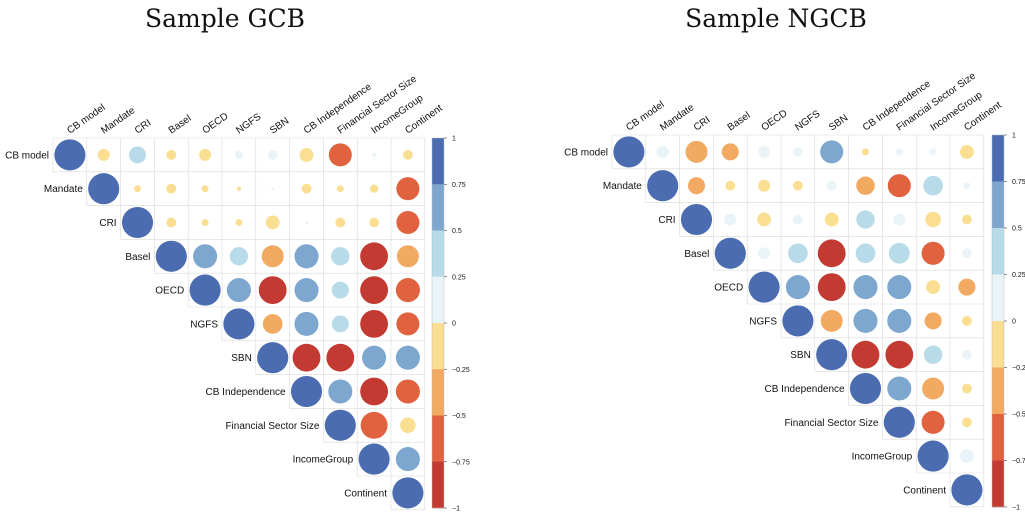  Describe the element at coordinates (408, 493) in the screenshot. I see `corr-circle-continent-continent` at that location.